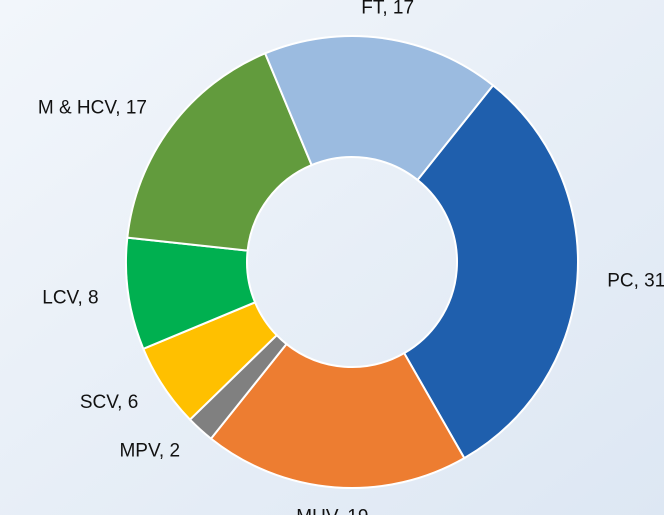 This screenshot has height=515, width=664. I want to click on data-label: PC, 31, so click(635, 281).